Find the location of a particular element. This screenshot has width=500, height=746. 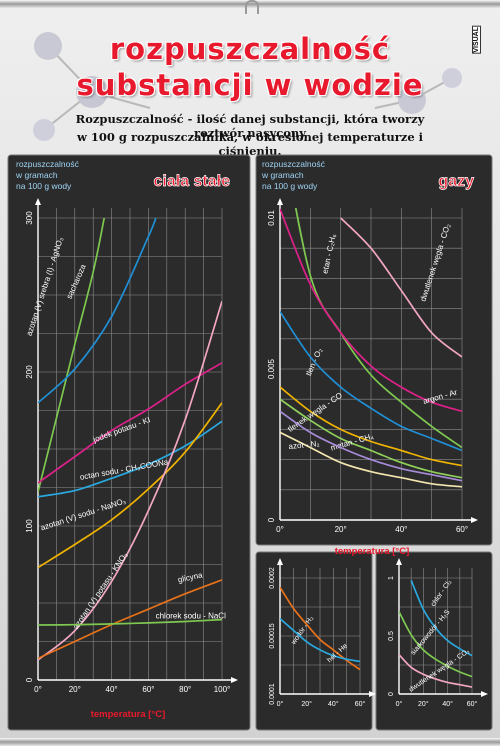

series: chlorek sodu - NaCl is located at coordinates (132, 618).